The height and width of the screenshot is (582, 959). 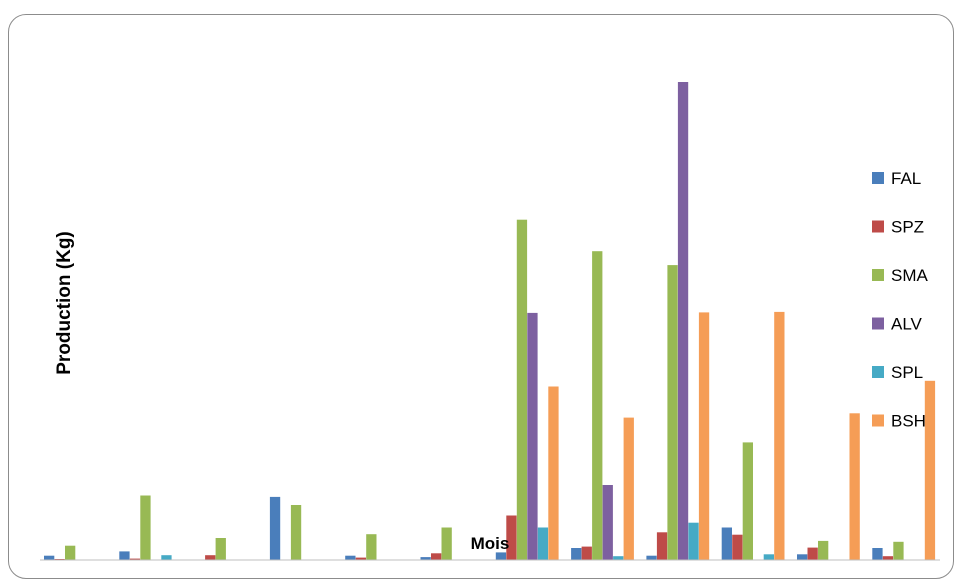 I want to click on legend-swatch-spl, so click(x=878, y=372).